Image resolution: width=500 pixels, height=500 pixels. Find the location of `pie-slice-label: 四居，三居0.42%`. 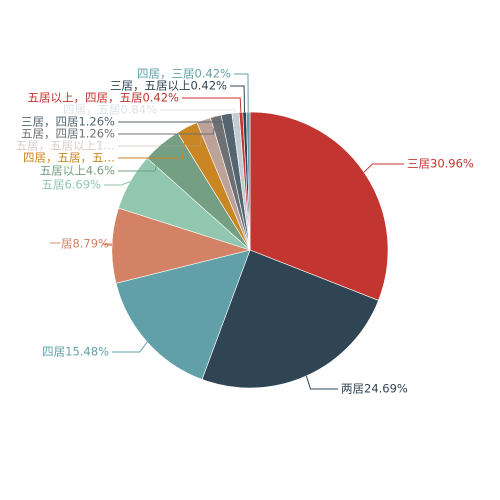

pie-slice-label: 四居，三居0.42% is located at coordinates (184, 74).